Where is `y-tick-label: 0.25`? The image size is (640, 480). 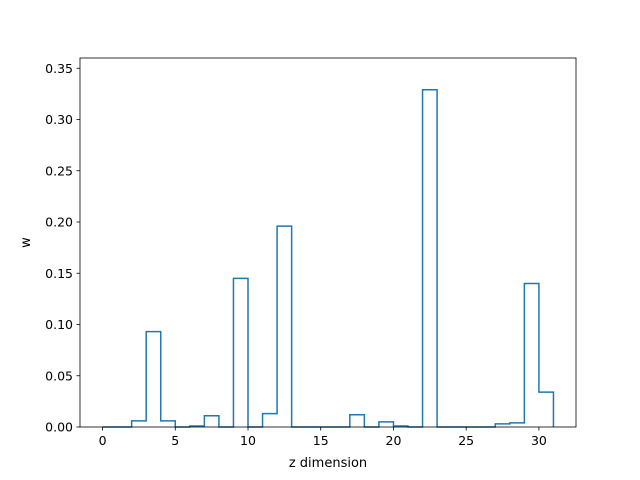
y-tick-label: 0.25 is located at coordinates (59, 170).